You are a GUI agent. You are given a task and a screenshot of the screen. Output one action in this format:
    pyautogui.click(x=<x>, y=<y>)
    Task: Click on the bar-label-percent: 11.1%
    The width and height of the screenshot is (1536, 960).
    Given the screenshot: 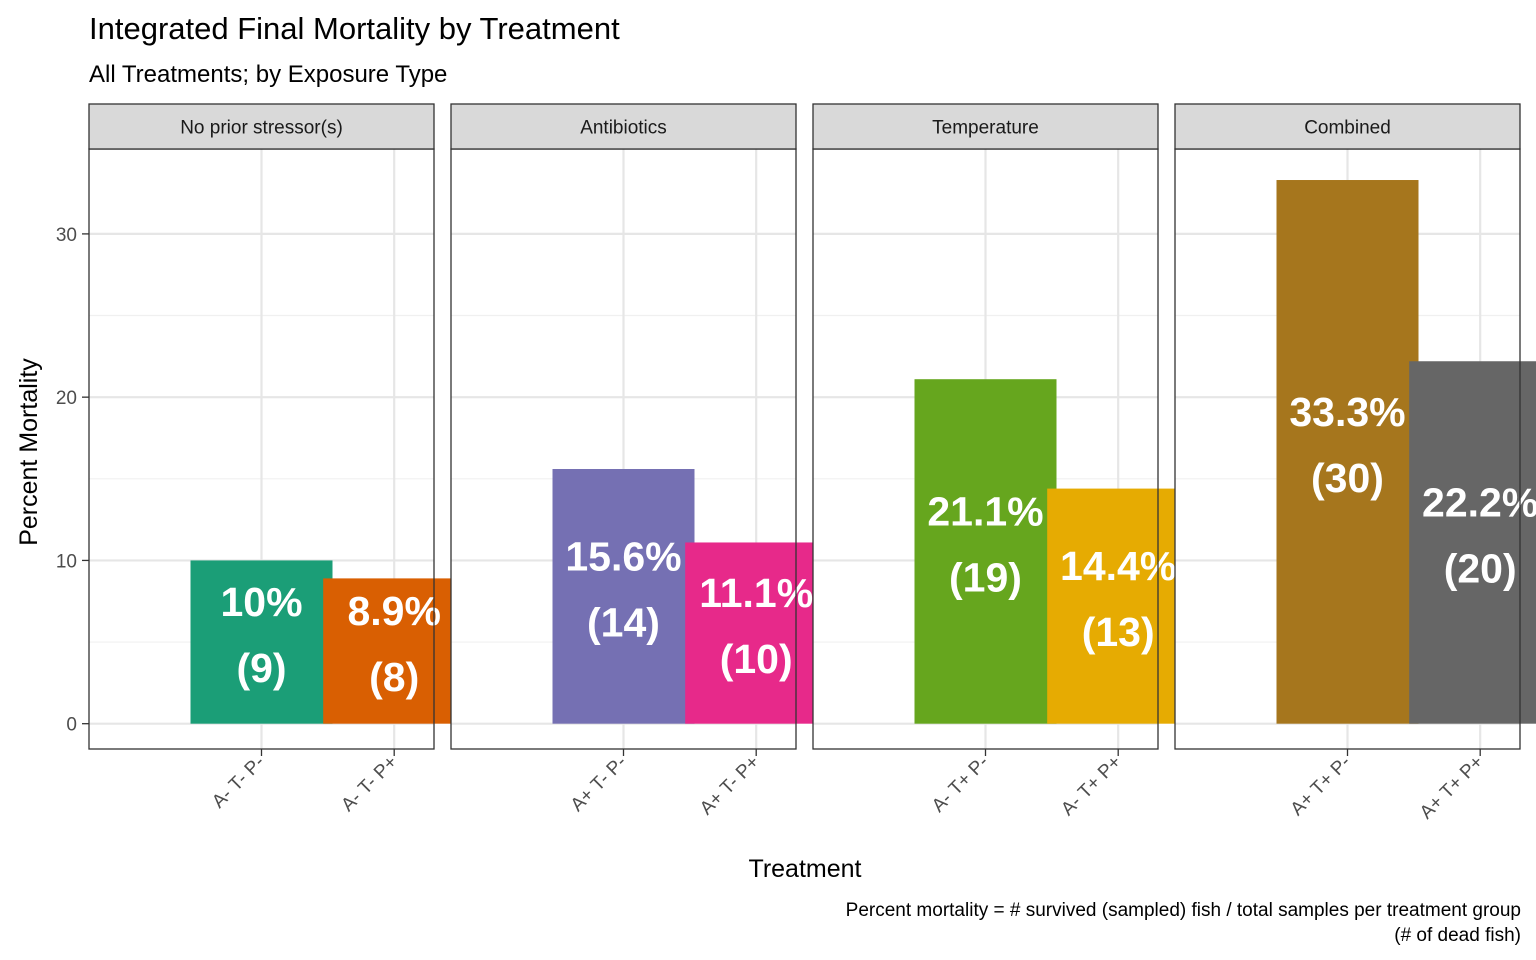 What is the action you would take?
    pyautogui.click(x=756, y=593)
    